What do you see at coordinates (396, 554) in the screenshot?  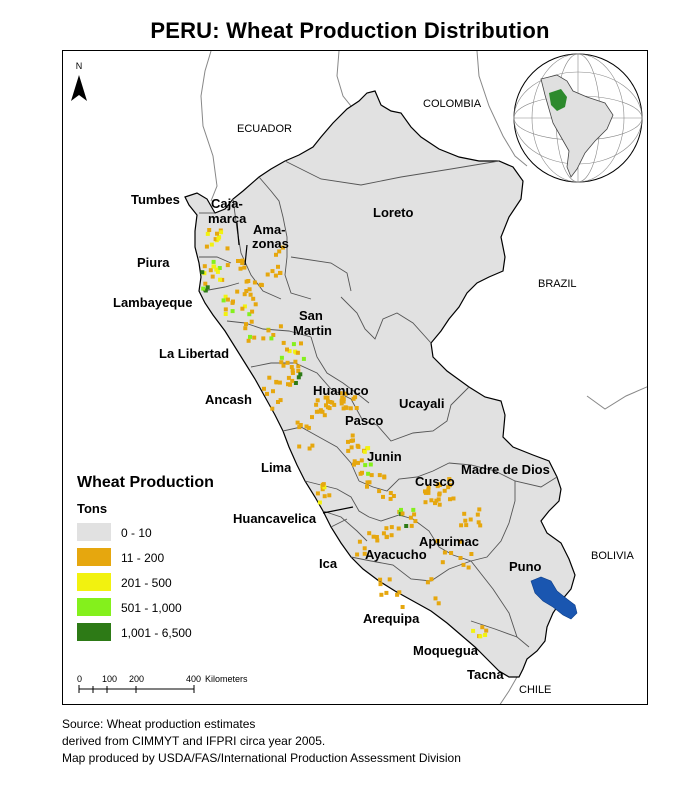 I see `label-ayacucho: Ayacucho` at bounding box center [396, 554].